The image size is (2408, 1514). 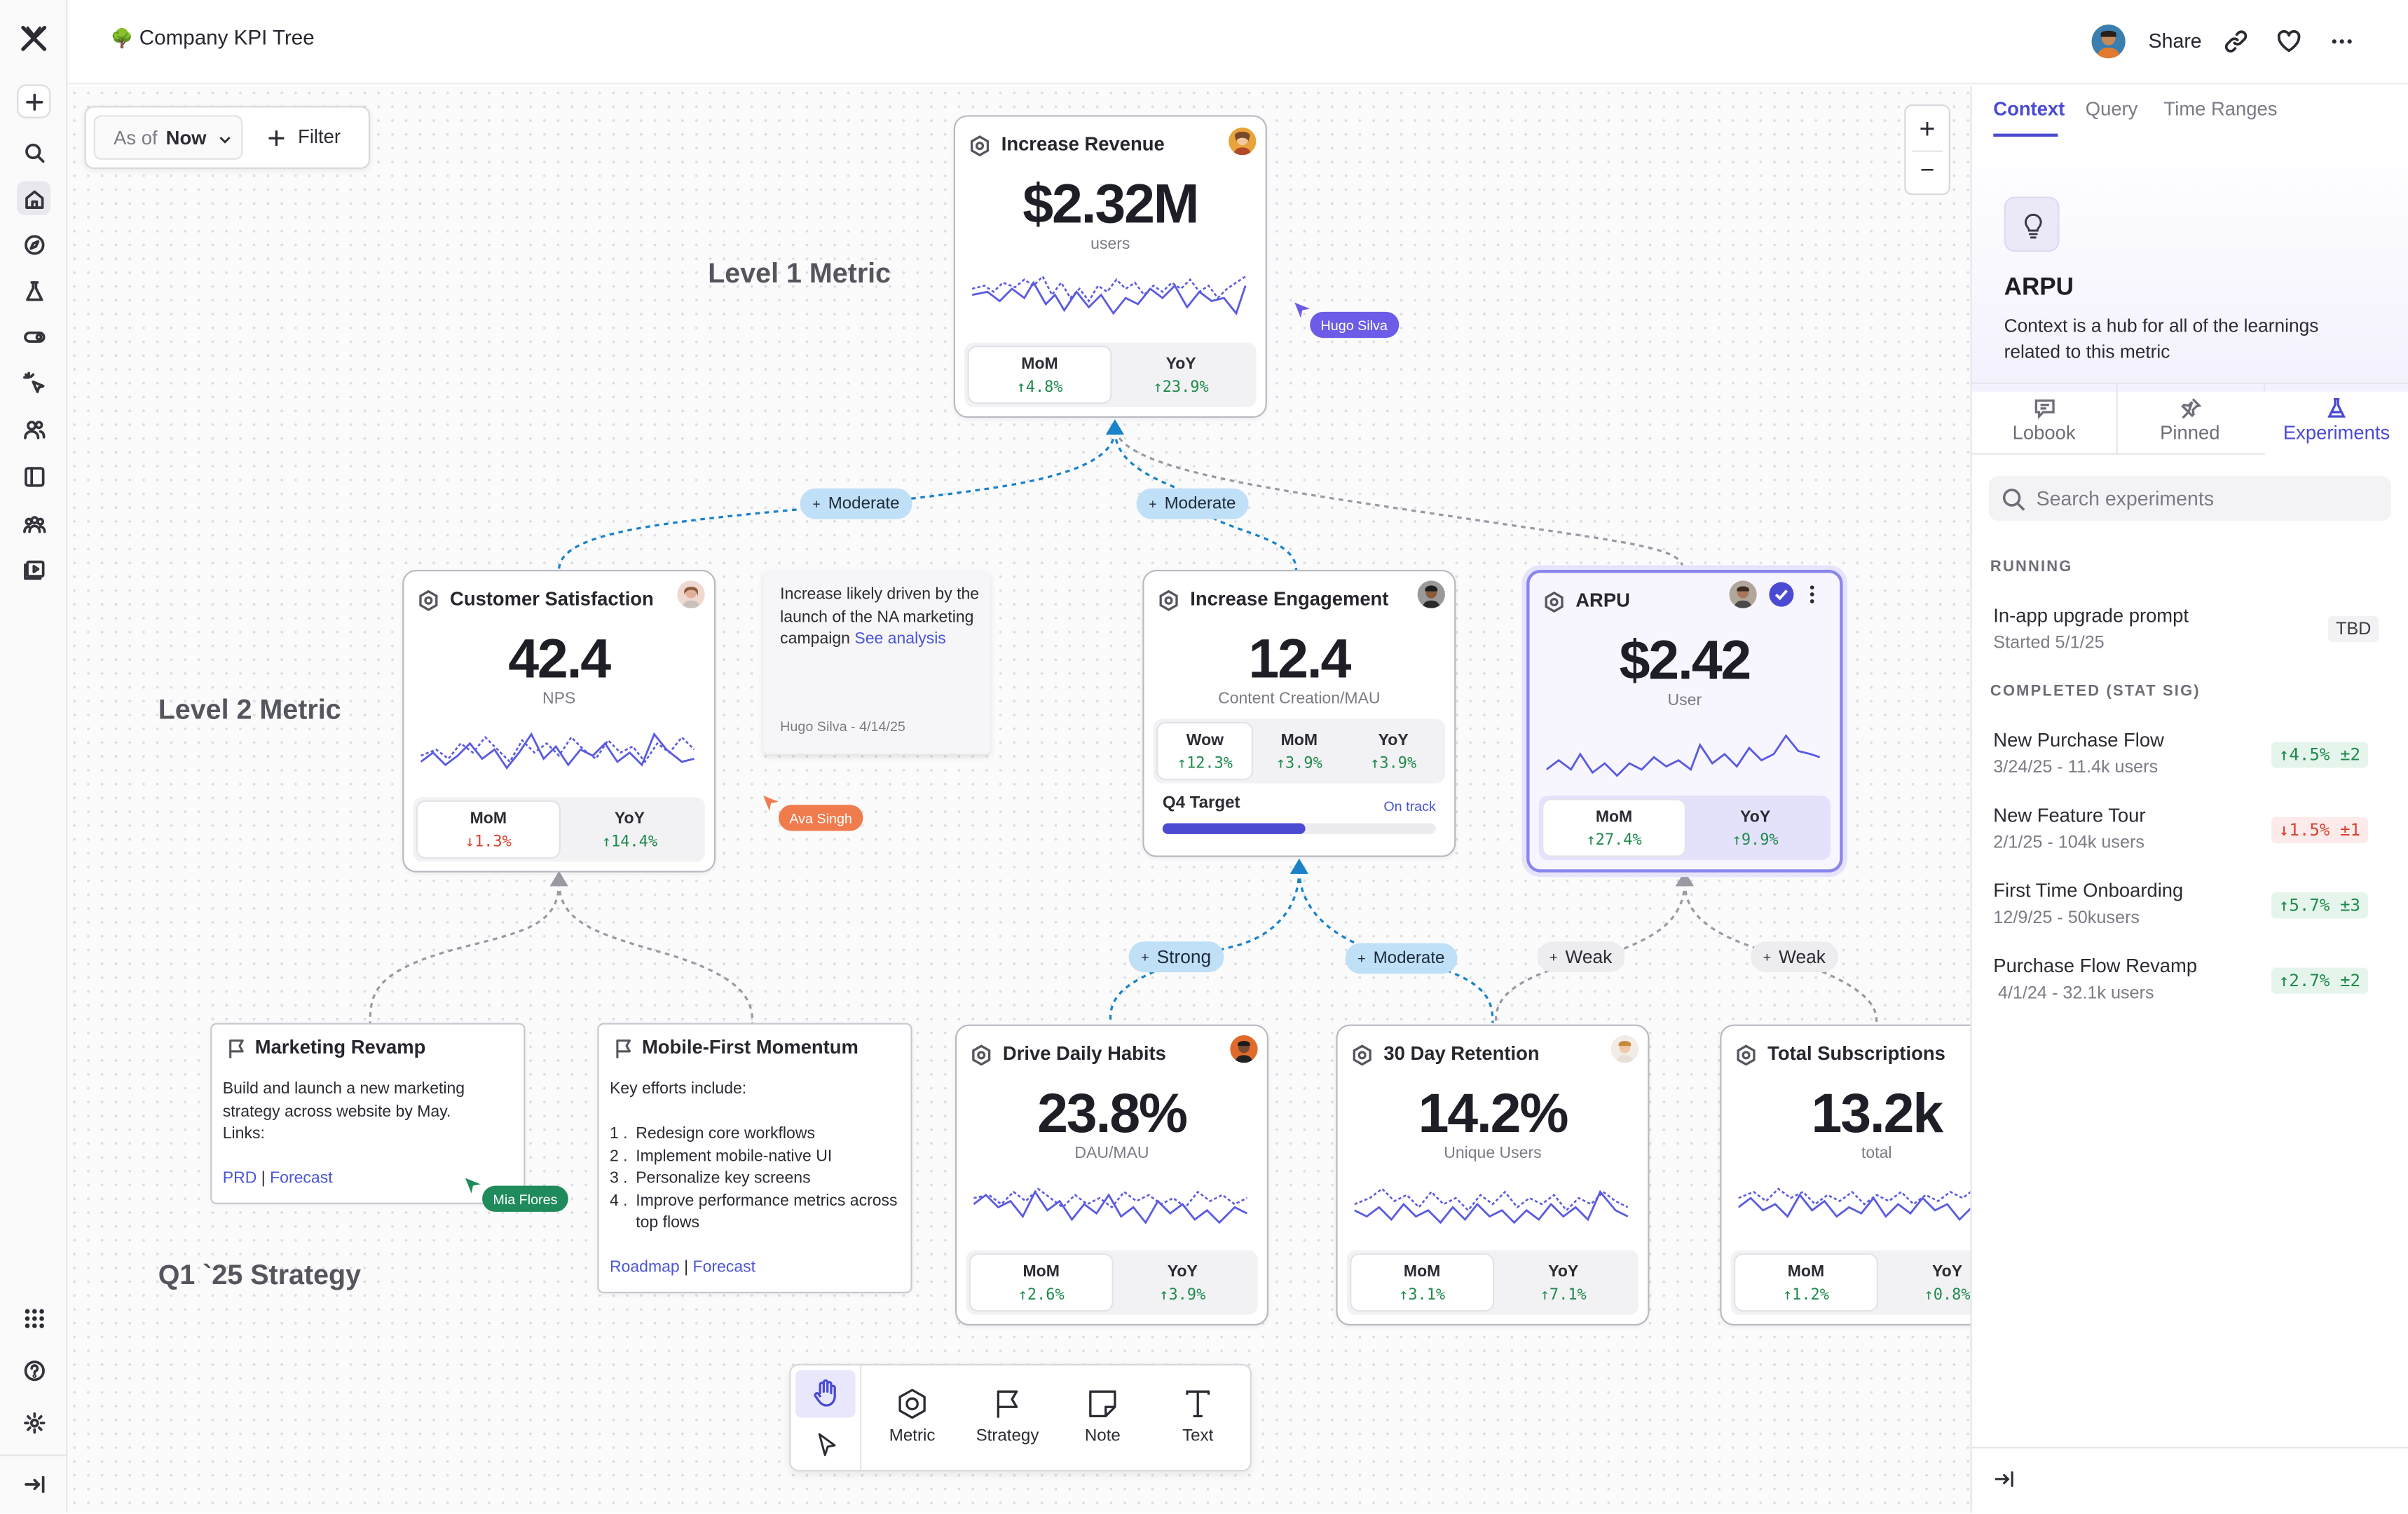 I want to click on tab-time-ranges: Time Ranges, so click(x=2220, y=109).